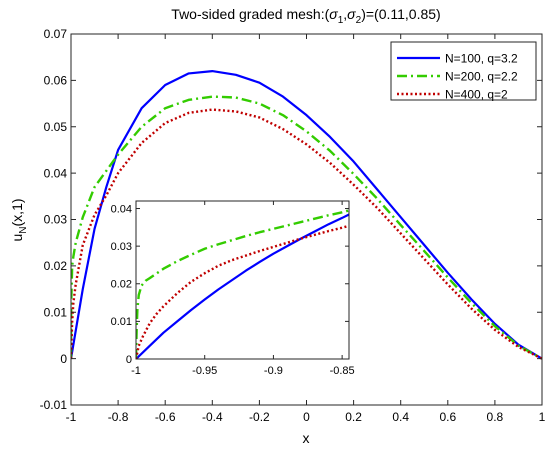 This screenshot has width=550, height=452. Describe the element at coordinates (204, 371) in the screenshot. I see `inset-x-tick-label: -0.95` at that location.